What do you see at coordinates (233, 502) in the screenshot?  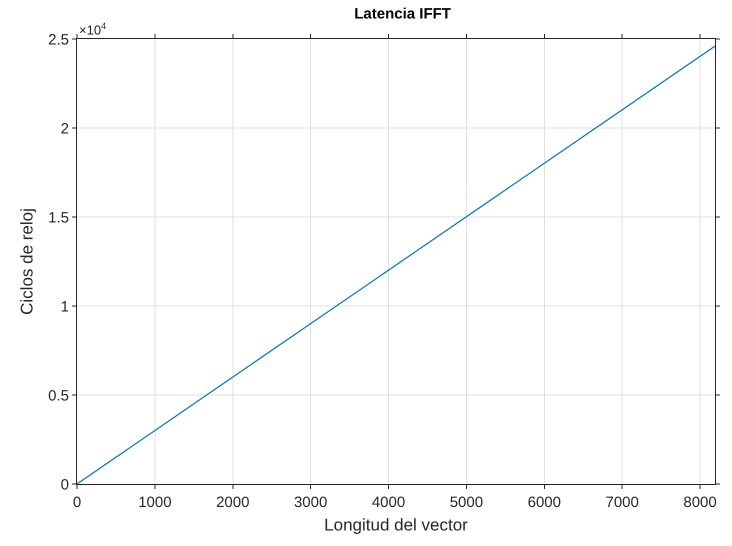 I see `x-tick-label: 2000` at bounding box center [233, 502].